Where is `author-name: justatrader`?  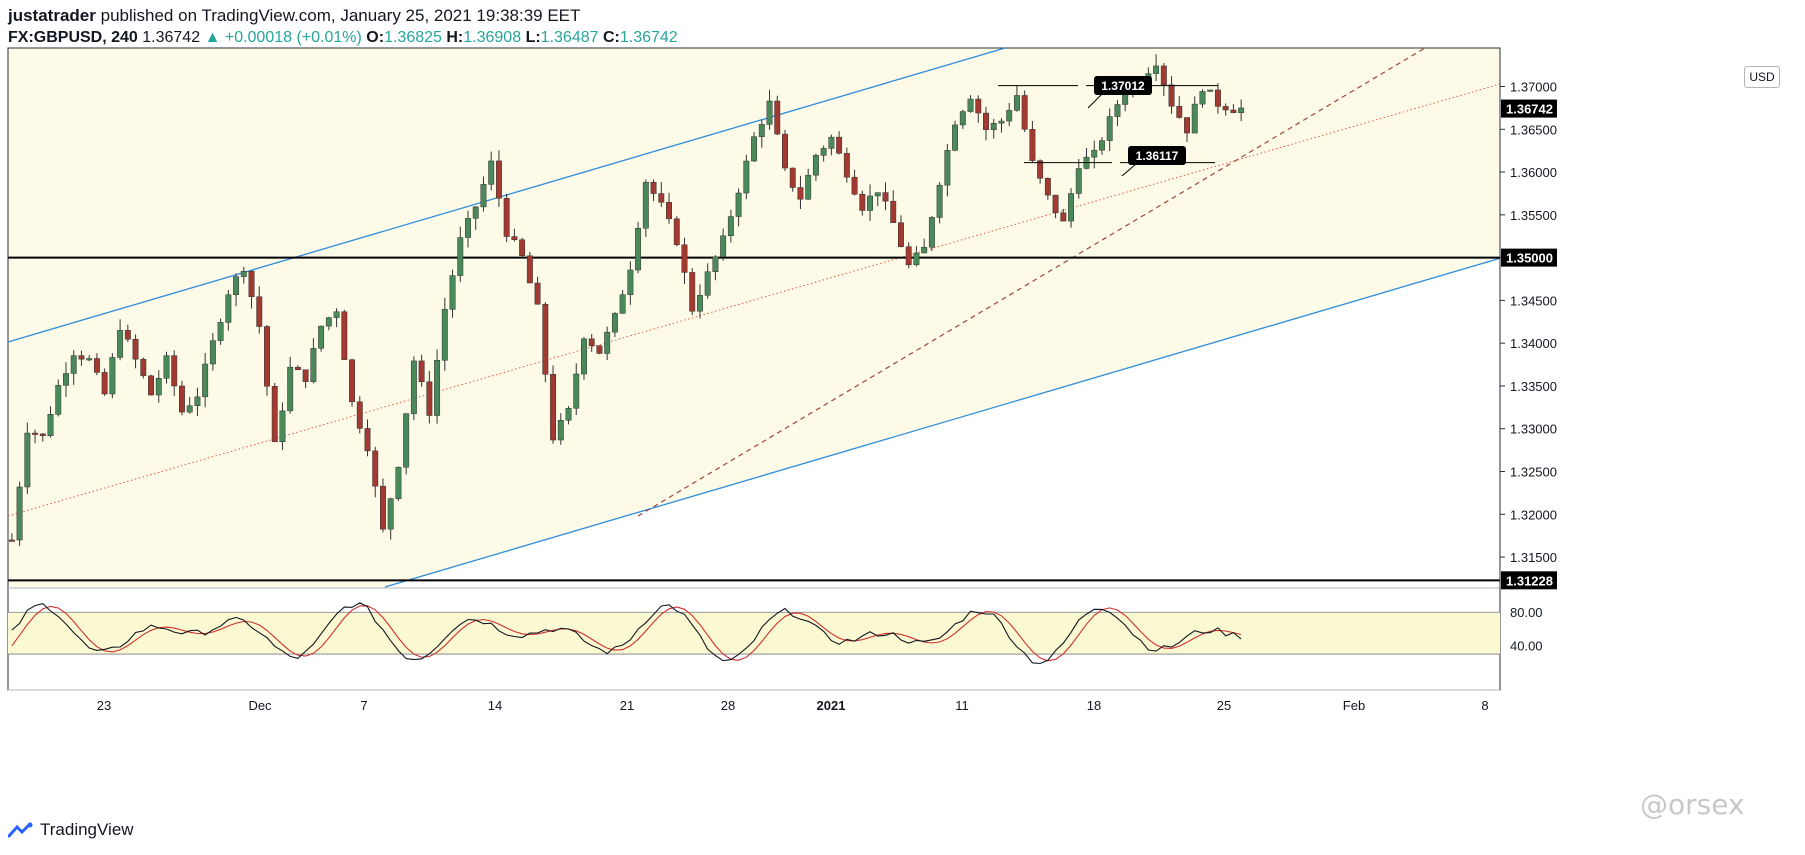
author-name: justatrader is located at coordinates (52, 15).